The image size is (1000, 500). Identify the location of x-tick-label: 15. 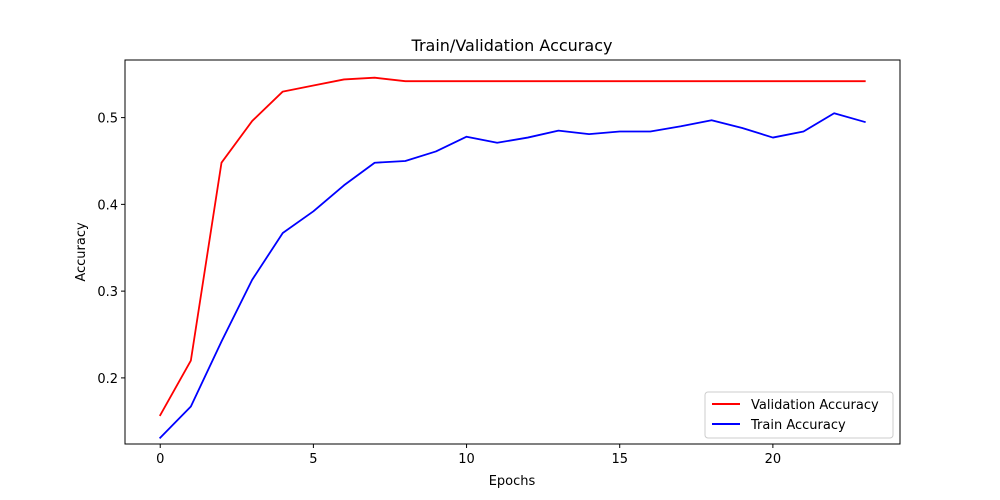
(619, 459).